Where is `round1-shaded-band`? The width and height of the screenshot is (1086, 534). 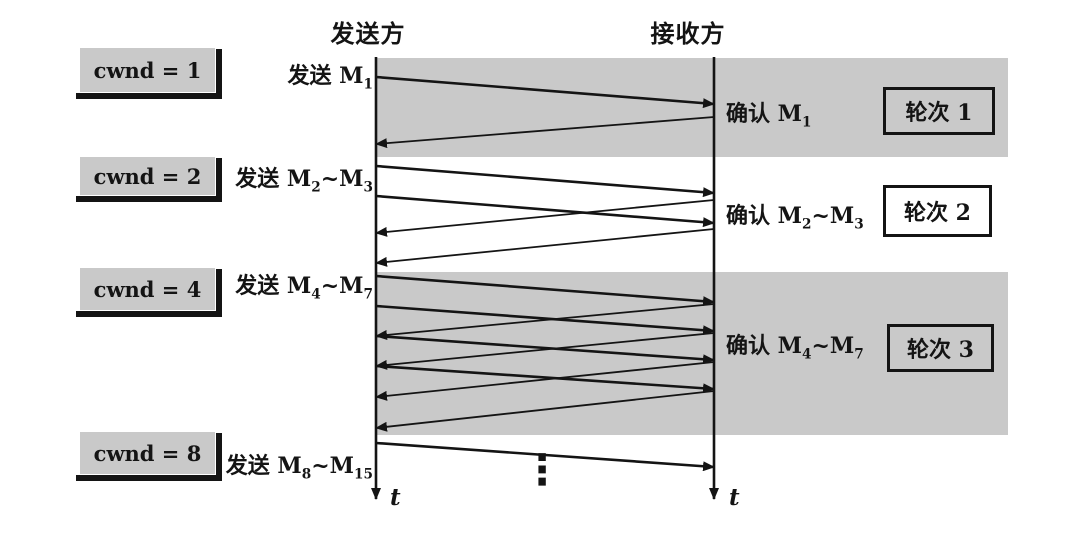 round1-shaded-band is located at coordinates (692, 107).